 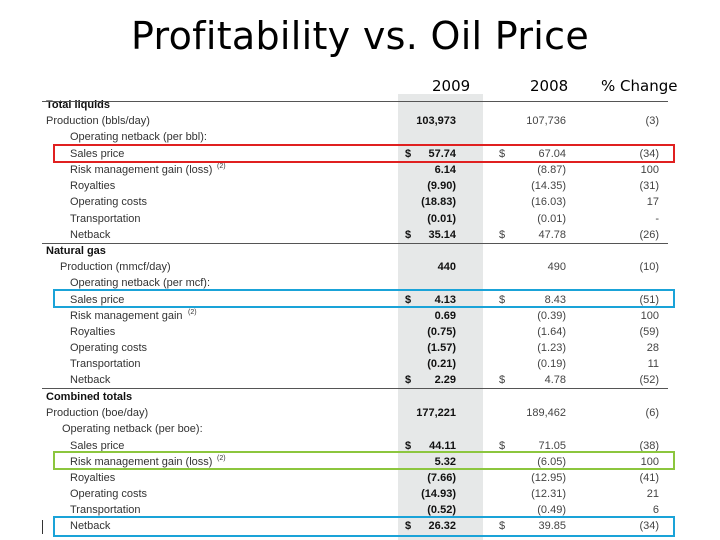 What do you see at coordinates (442, 526) in the screenshot?
I see `value-2009: 26.32` at bounding box center [442, 526].